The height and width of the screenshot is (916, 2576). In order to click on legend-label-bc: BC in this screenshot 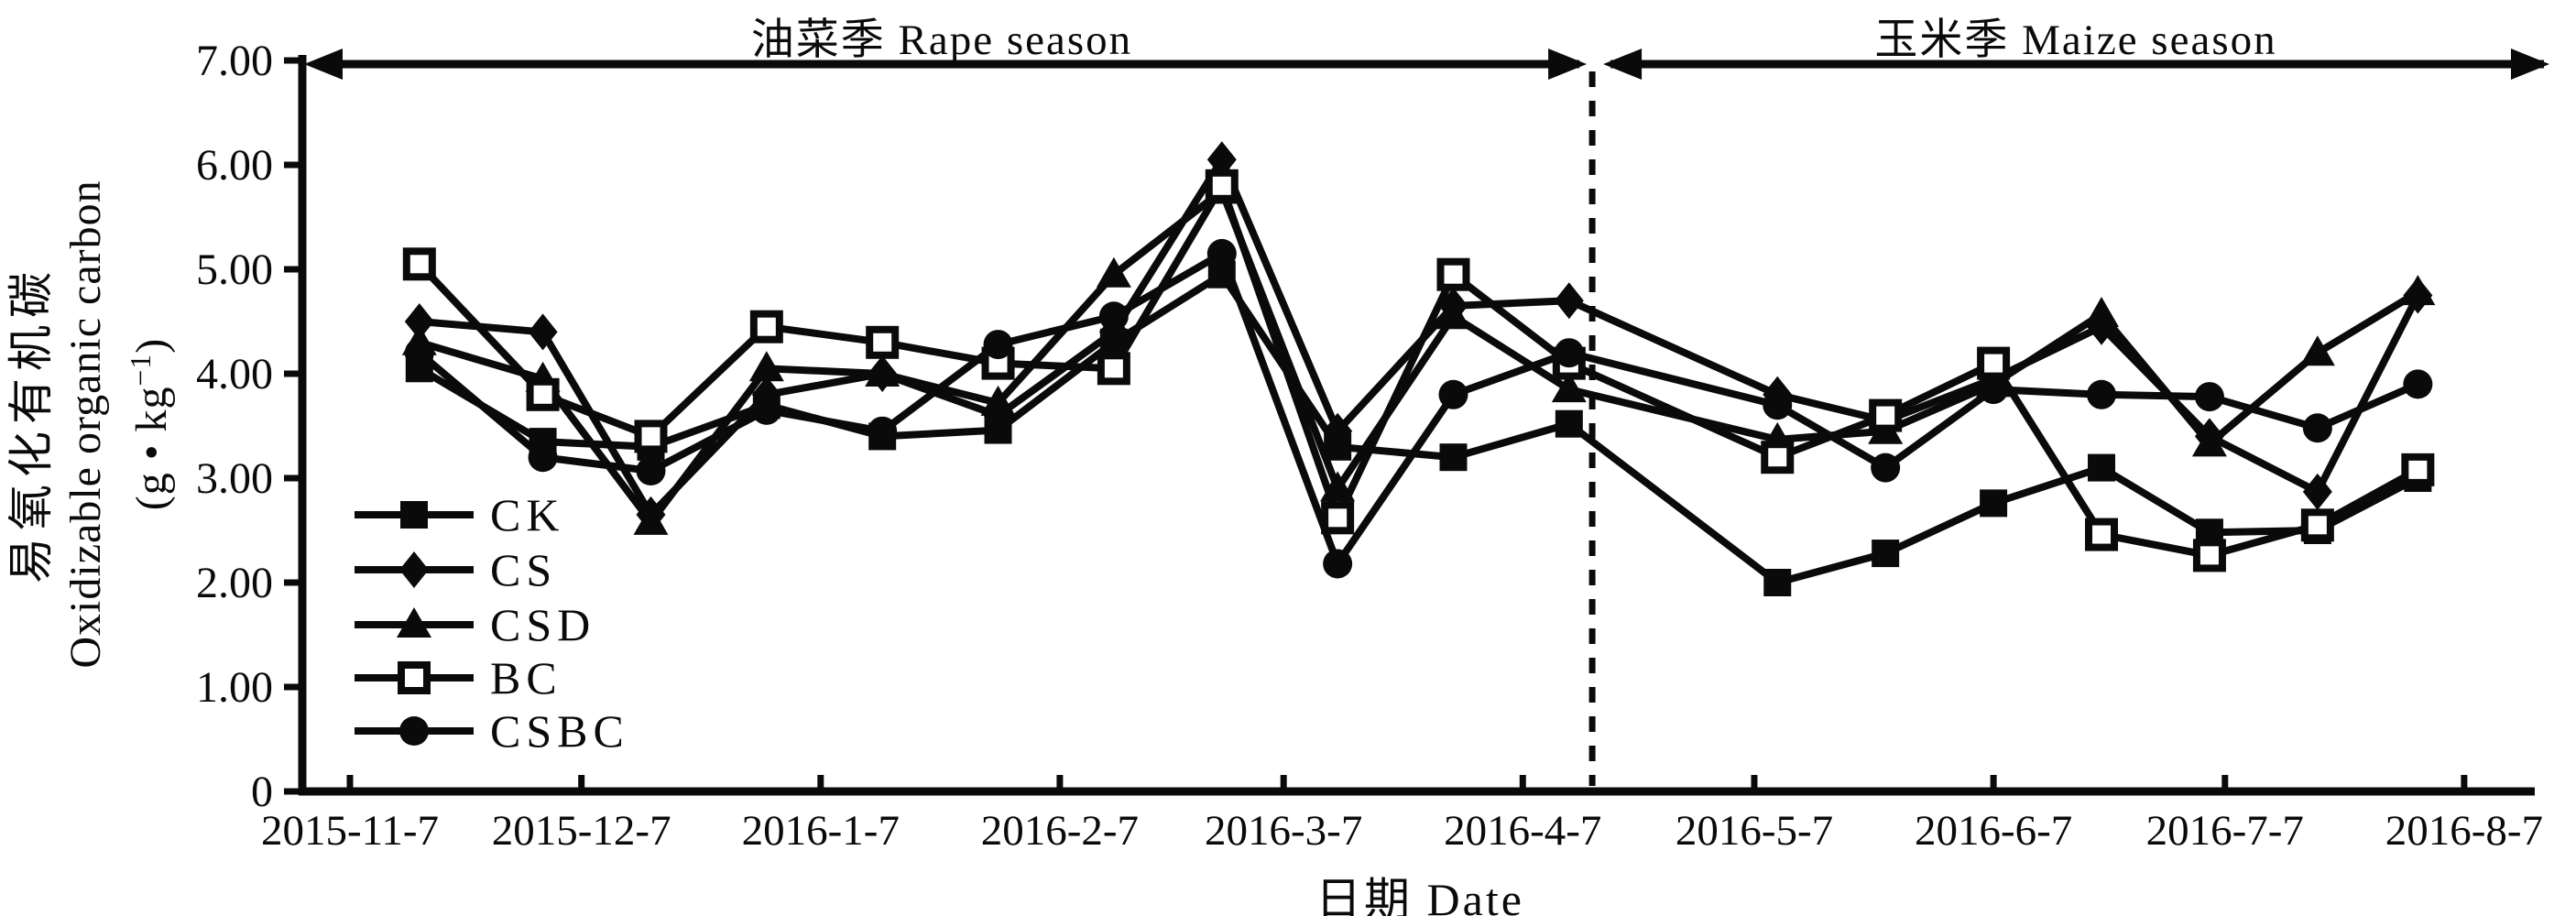, I will do `click(526, 677)`.